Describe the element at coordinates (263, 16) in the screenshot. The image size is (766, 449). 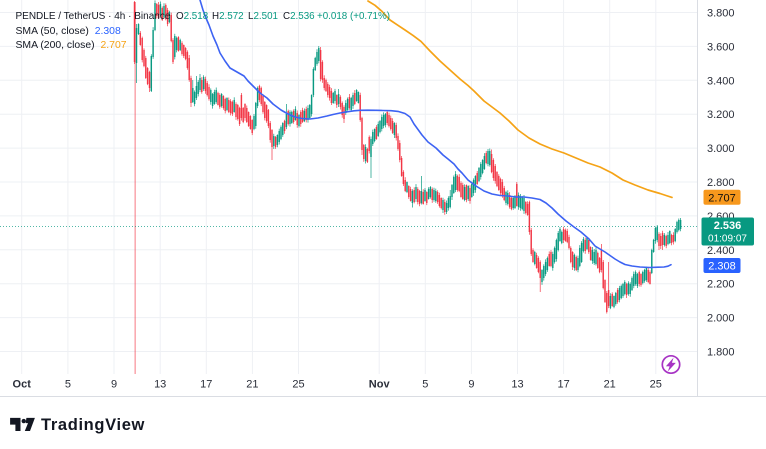
I see `svg-text: L2.501` at that location.